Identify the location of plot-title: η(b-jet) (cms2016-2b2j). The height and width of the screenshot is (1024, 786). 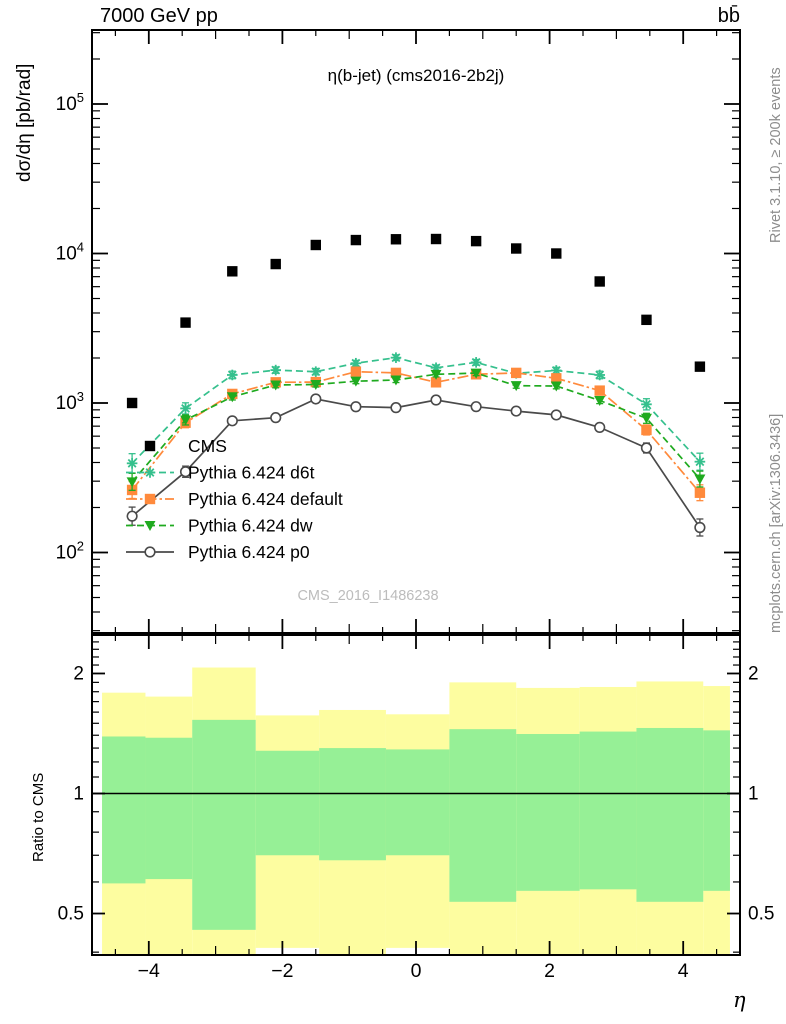
(416, 75).